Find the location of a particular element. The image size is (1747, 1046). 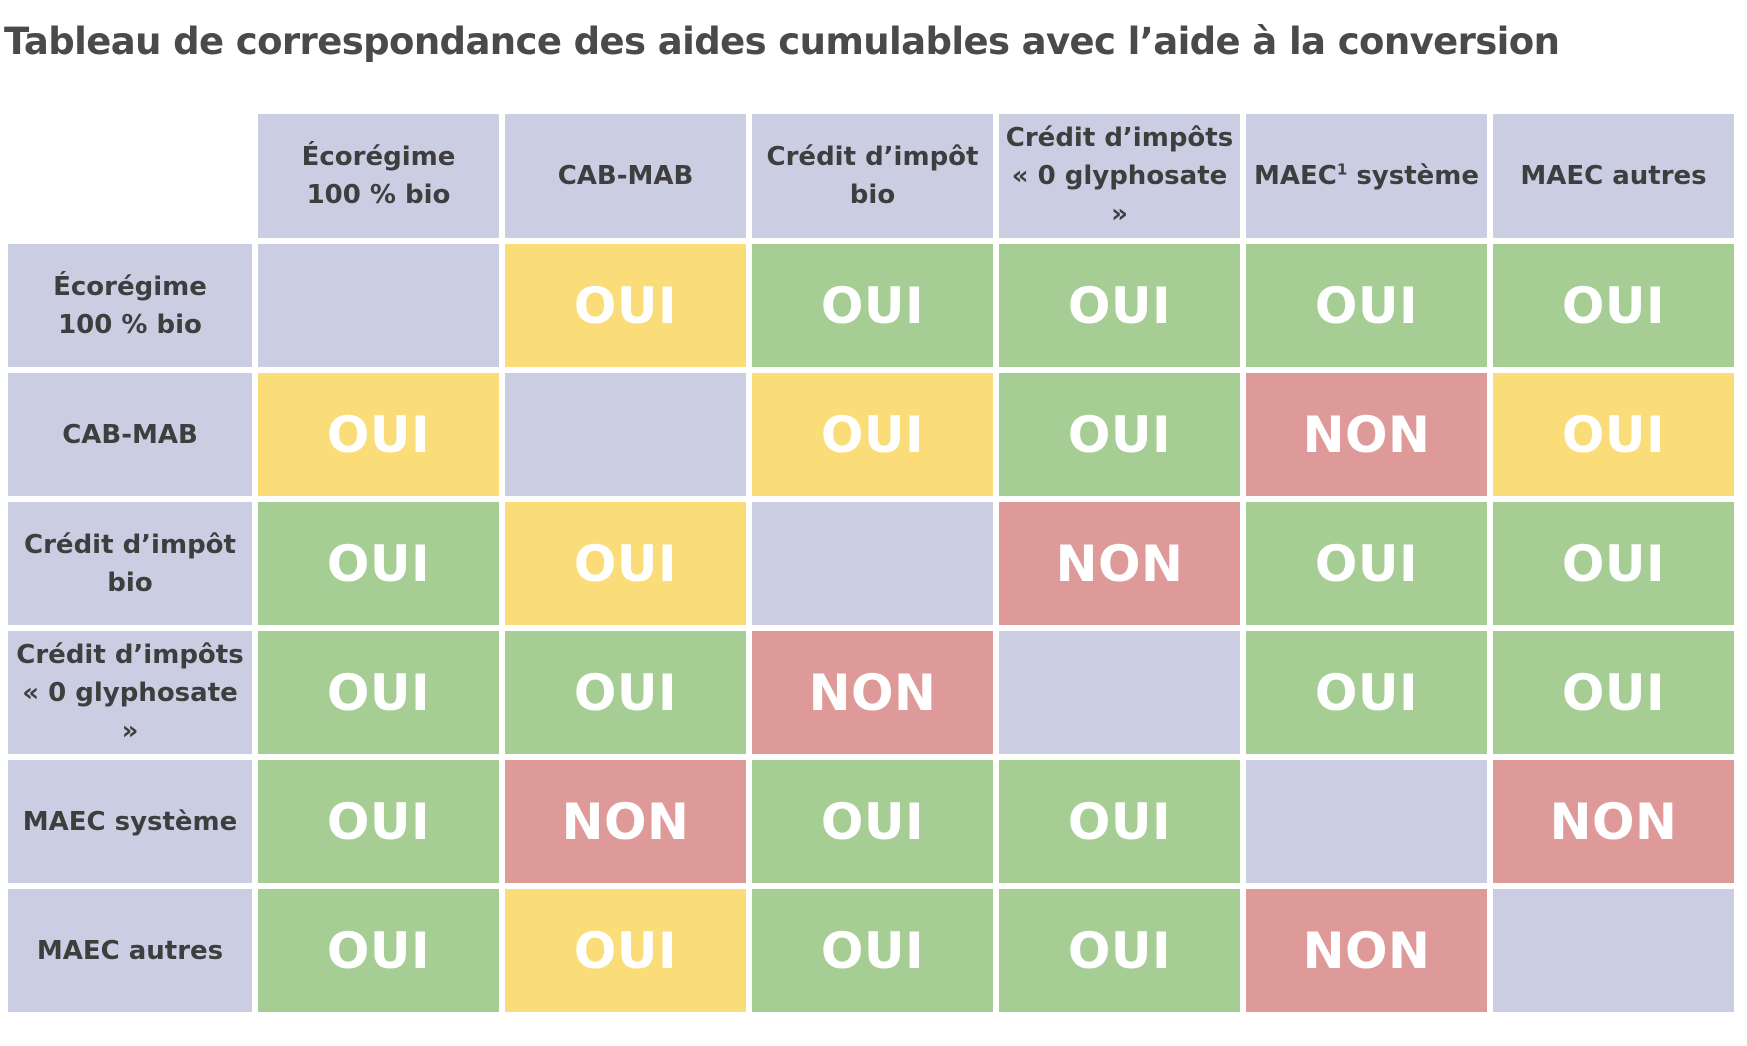

row-header: CAB-MAB is located at coordinates (130, 434).